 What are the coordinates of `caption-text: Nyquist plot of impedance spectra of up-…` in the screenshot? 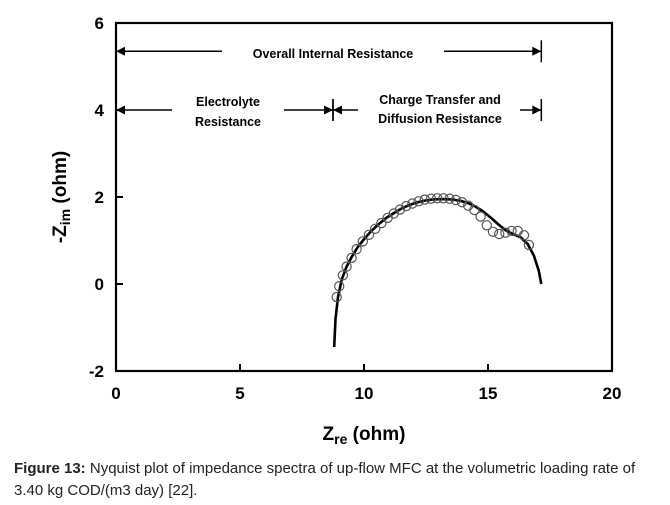 It's located at (325, 479).